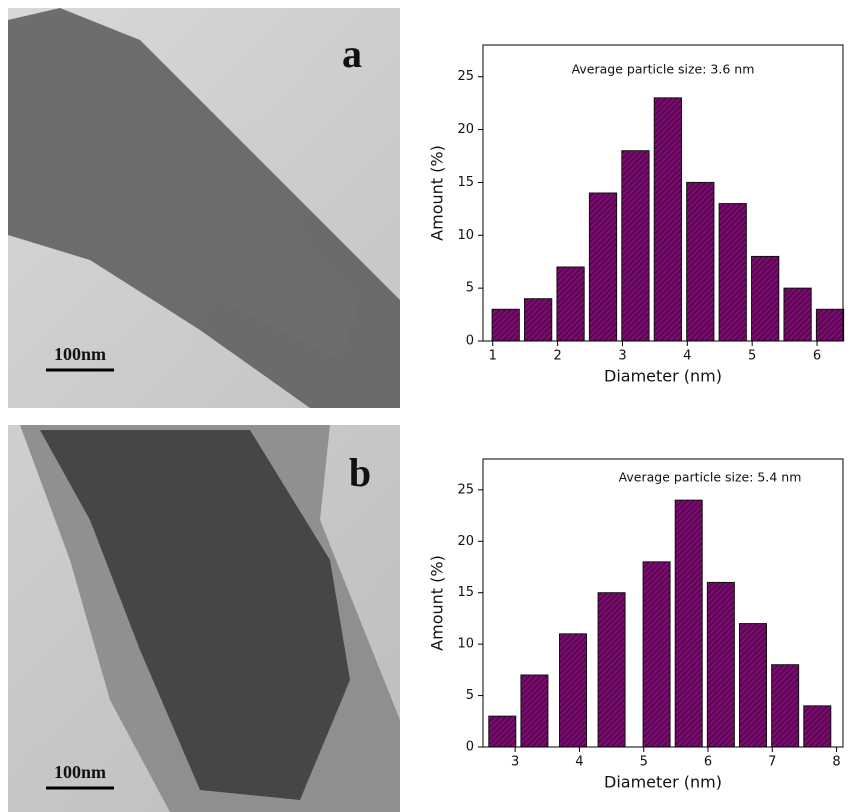 The width and height of the screenshot is (848, 812). Describe the element at coordinates (836, 762) in the screenshot. I see `x-tick-label: 8` at that location.